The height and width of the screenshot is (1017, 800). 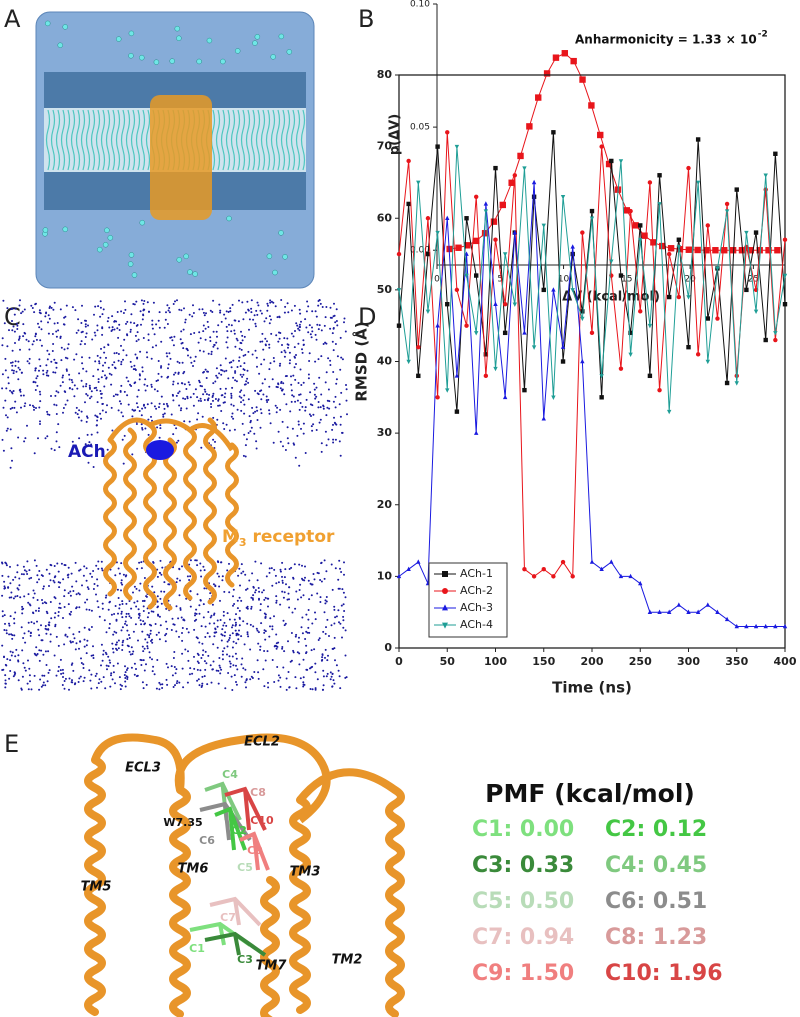 I want to click on structure-label: C9, so click(x=255, y=850).